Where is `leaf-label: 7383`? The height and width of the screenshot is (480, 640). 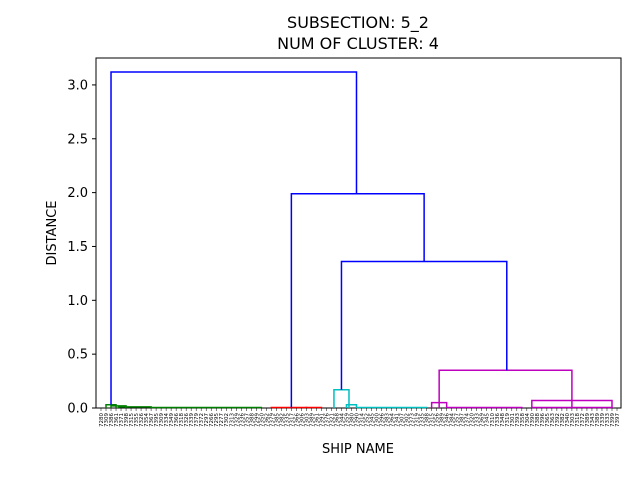
leaf-label: 7383 is located at coordinates (388, 420).